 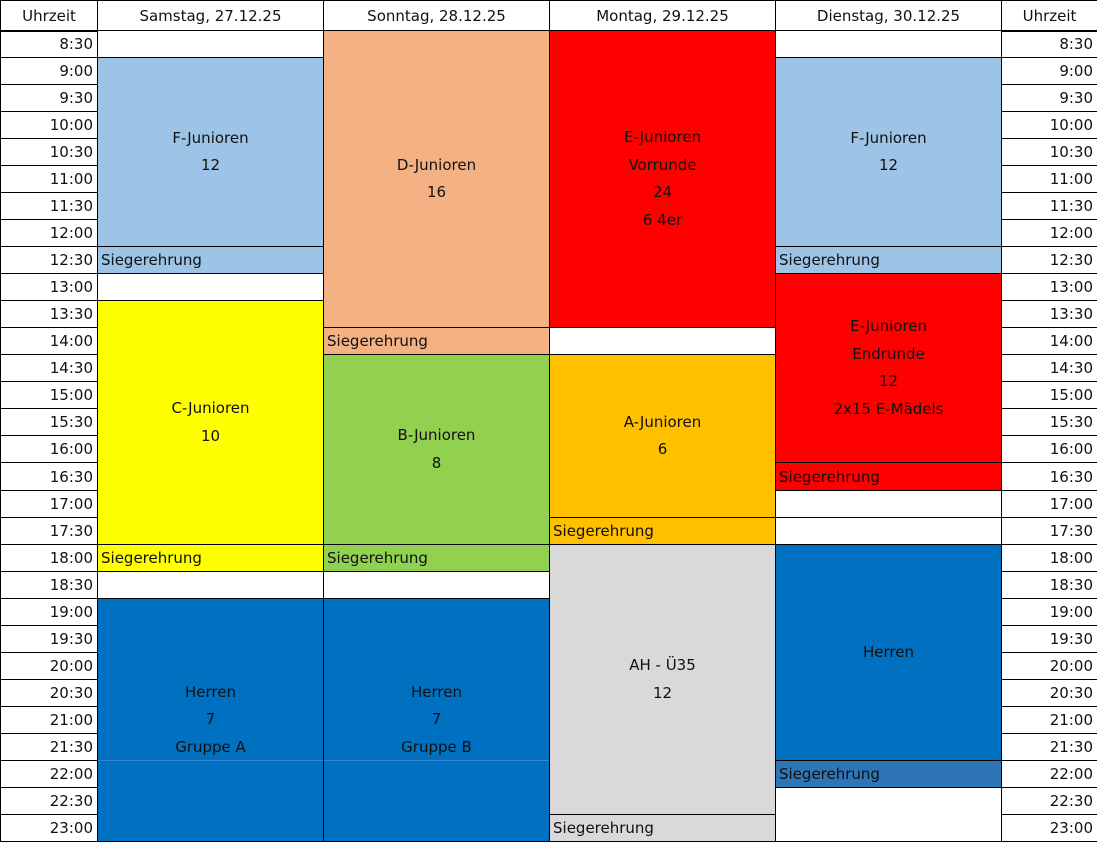 I want to click on event-line: E-Junioren, so click(x=662, y=137).